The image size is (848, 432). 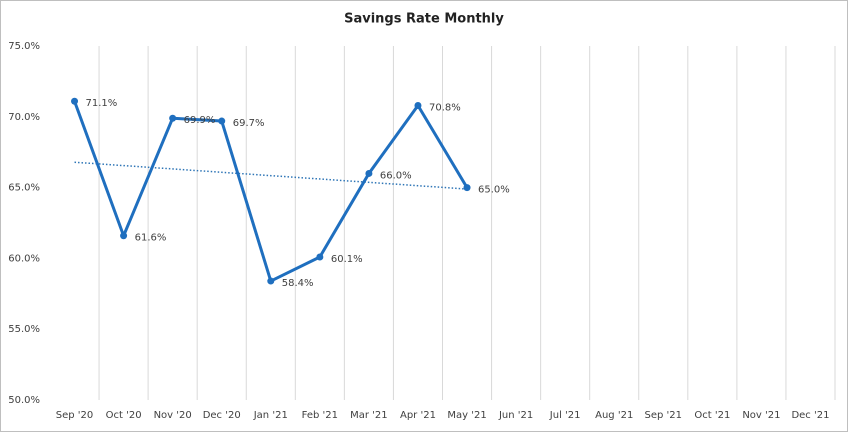 What do you see at coordinates (320, 415) in the screenshot?
I see `x-tick-label: Feb '21` at bounding box center [320, 415].